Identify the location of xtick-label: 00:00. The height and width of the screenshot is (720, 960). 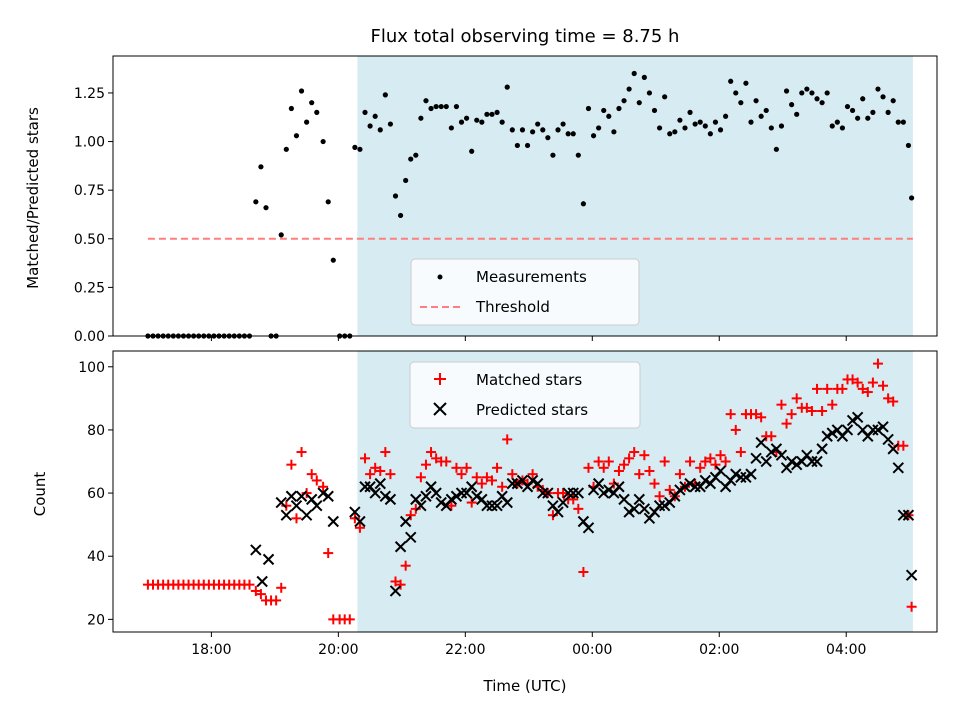
(592, 650).